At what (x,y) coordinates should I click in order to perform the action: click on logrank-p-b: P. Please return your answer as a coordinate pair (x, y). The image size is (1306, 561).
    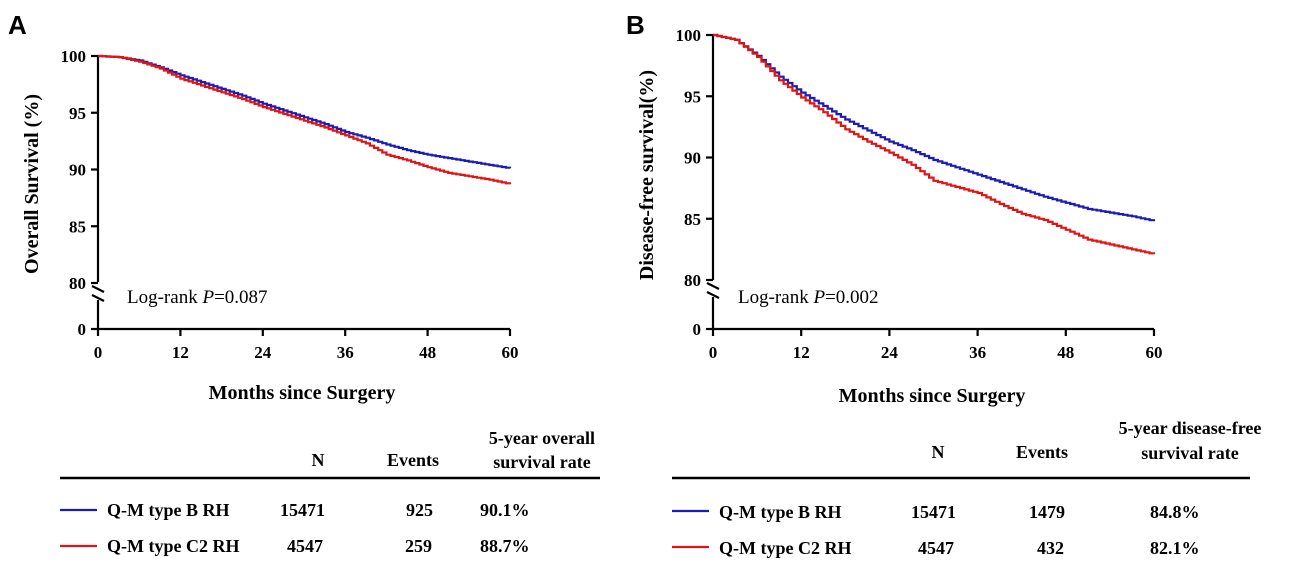
    Looking at the image, I should click on (818, 297).